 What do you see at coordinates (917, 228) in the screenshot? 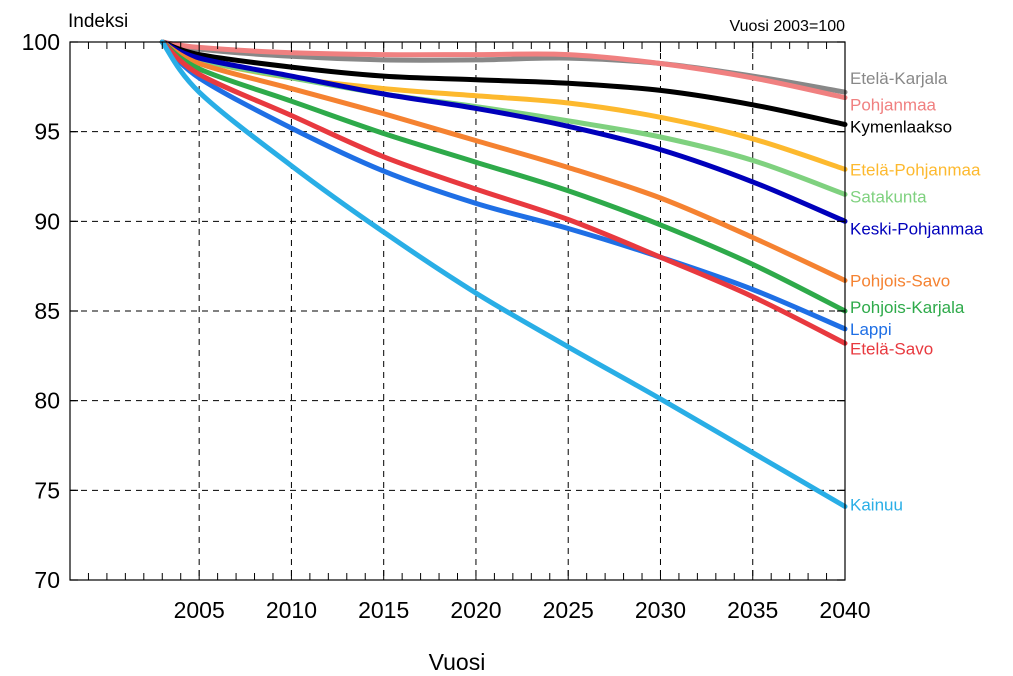
I see `series-label-keski-pohjanmaa: Keski-Pohjanmaa` at bounding box center [917, 228].